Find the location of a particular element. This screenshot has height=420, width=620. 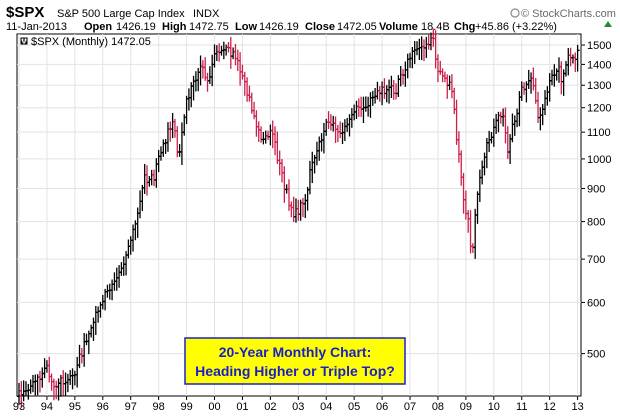

high-value: 1472.75 is located at coordinates (209, 27).